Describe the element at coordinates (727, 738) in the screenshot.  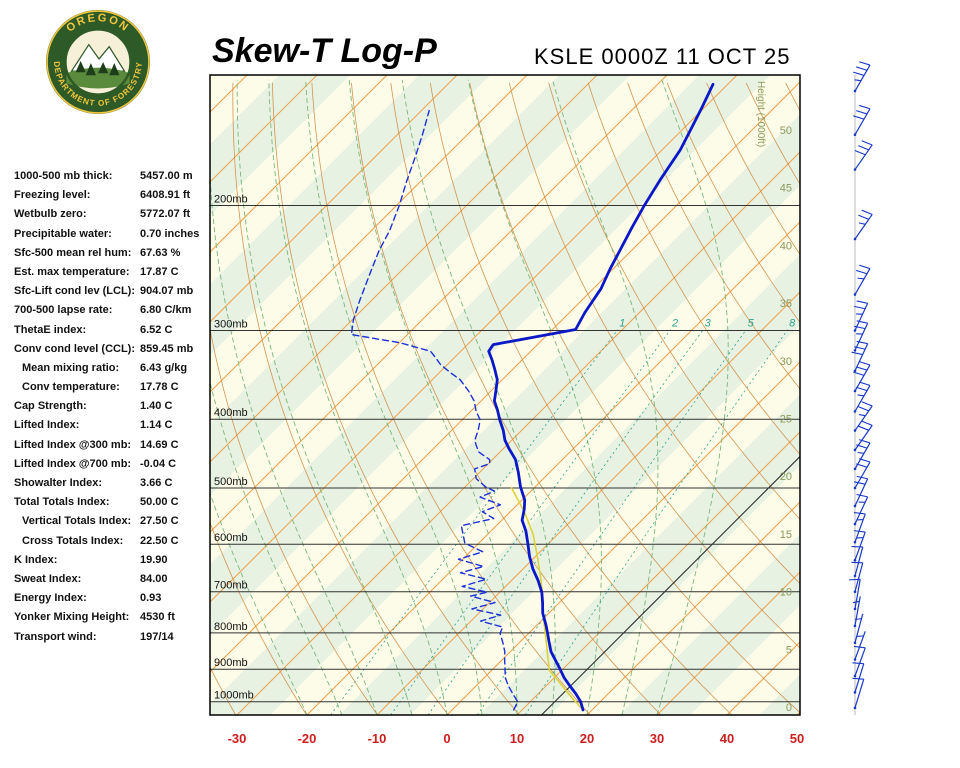
I see `temp-axis-label: 40` at that location.